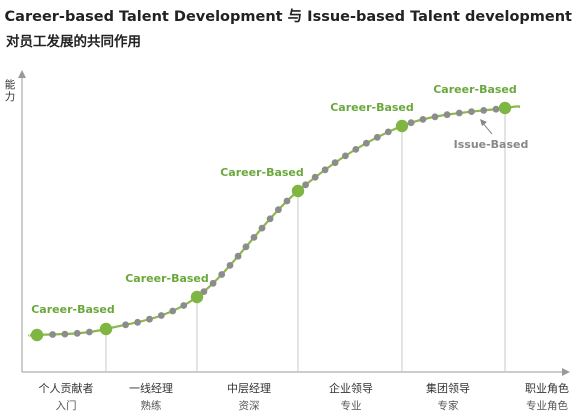  I want to click on x-tick-label: 个人贡献者, so click(66, 388).